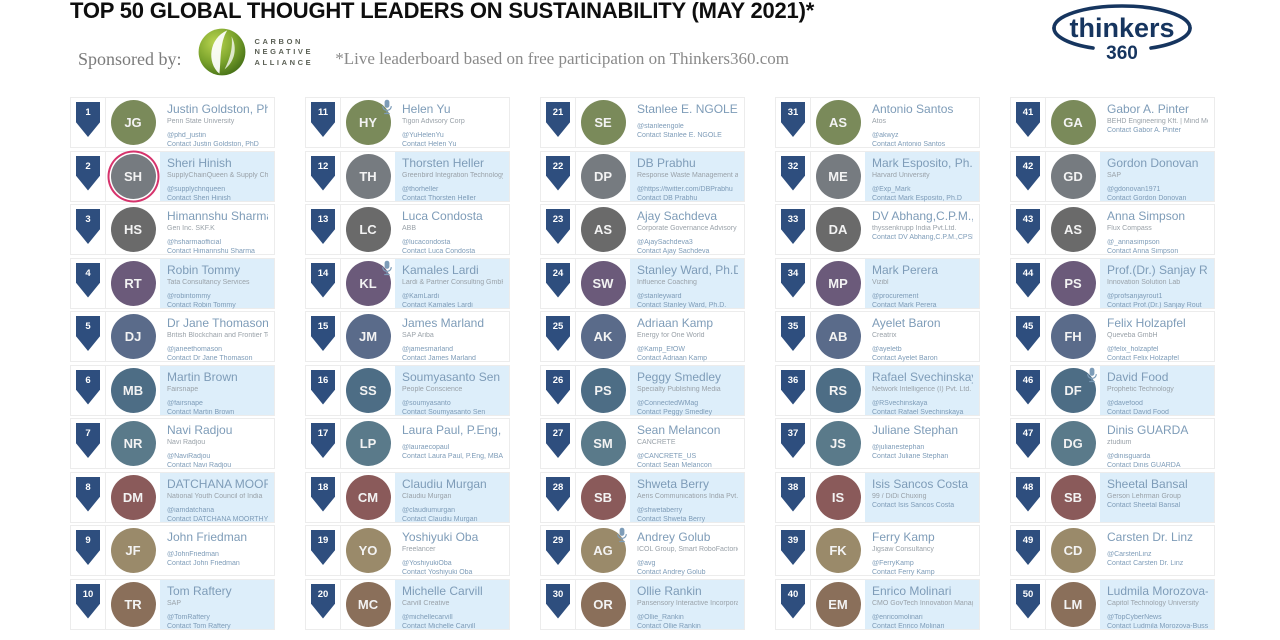  I want to click on twitter-handle: @gdonovan1971, so click(1134, 189).